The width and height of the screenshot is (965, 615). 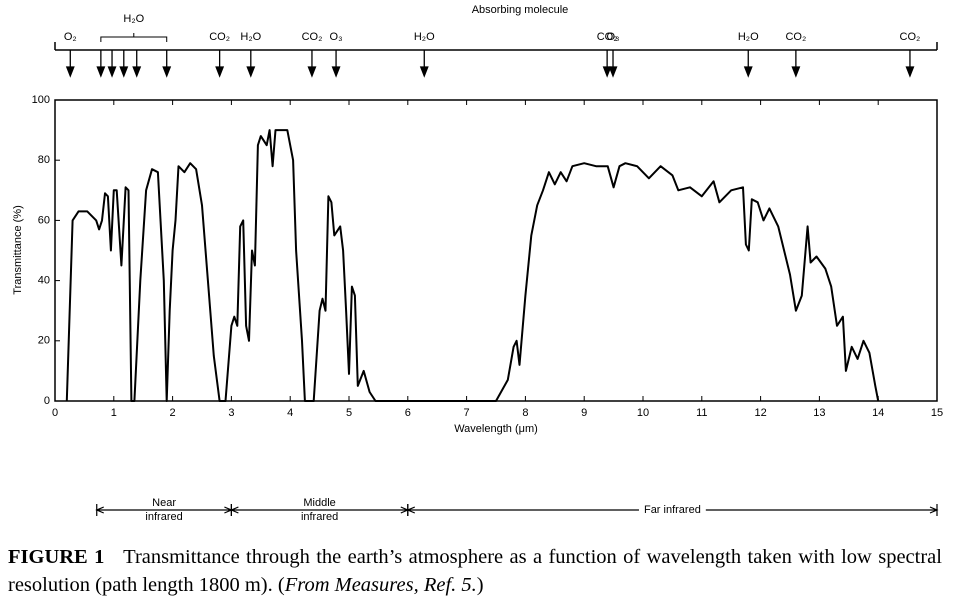 I want to click on x-tick-label: 2, so click(x=173, y=413).